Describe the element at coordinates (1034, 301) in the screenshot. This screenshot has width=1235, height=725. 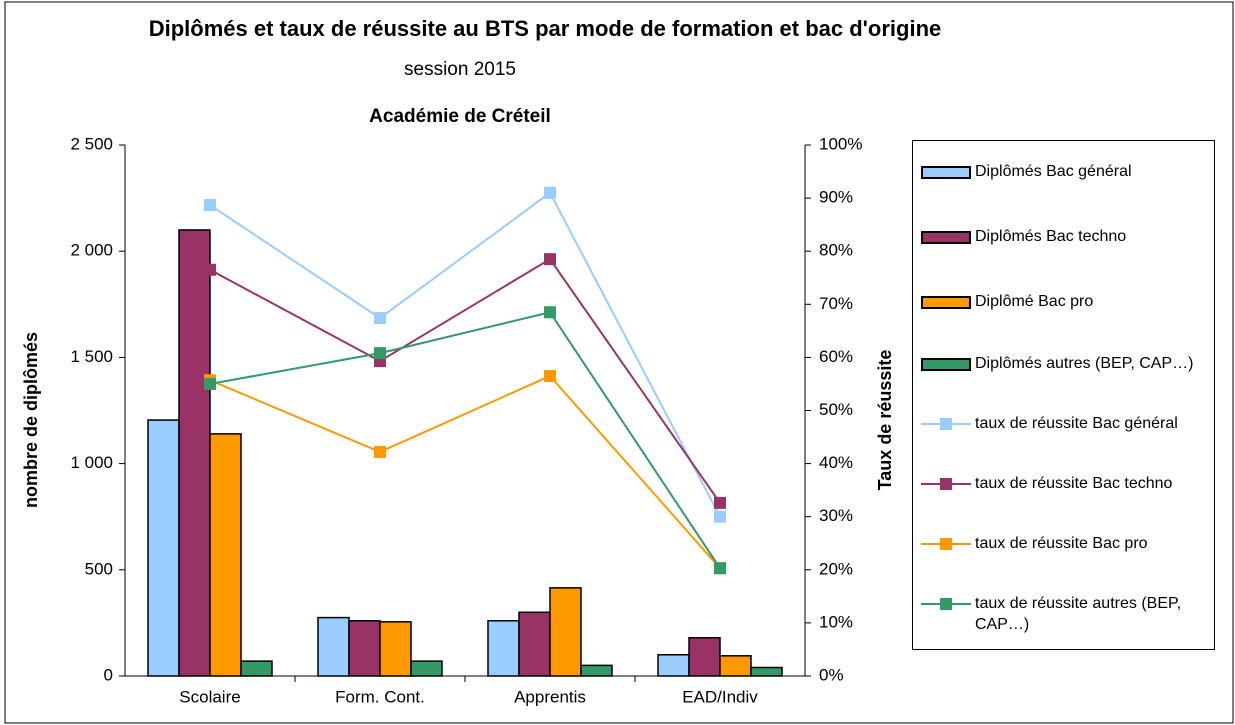
I see `legend-label: Diplômé Bac pro` at that location.